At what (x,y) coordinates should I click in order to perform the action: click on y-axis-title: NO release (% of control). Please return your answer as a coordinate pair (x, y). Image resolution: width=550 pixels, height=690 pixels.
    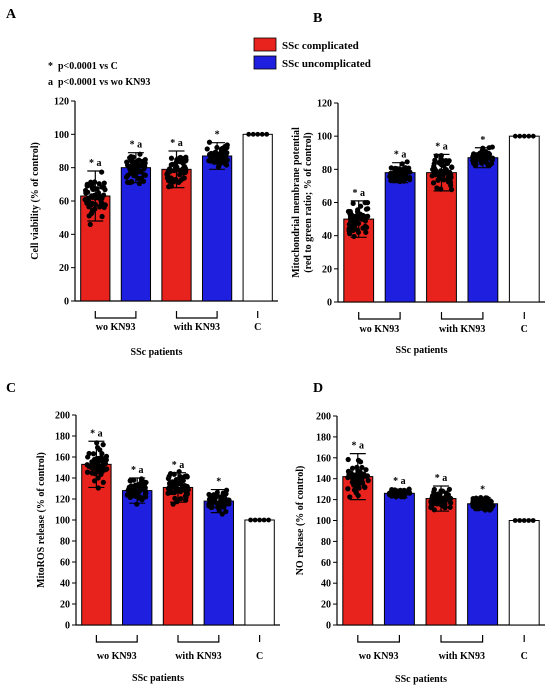
    Looking at the image, I should click on (300, 521).